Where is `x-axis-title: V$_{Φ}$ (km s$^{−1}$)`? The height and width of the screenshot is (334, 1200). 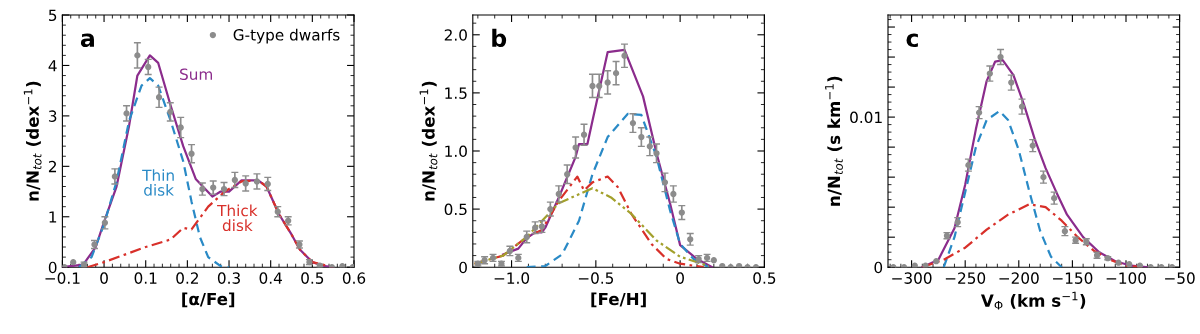
x-axis-title: V$_{Φ}$ (km s$^{−1}$) is located at coordinates (1033, 300).